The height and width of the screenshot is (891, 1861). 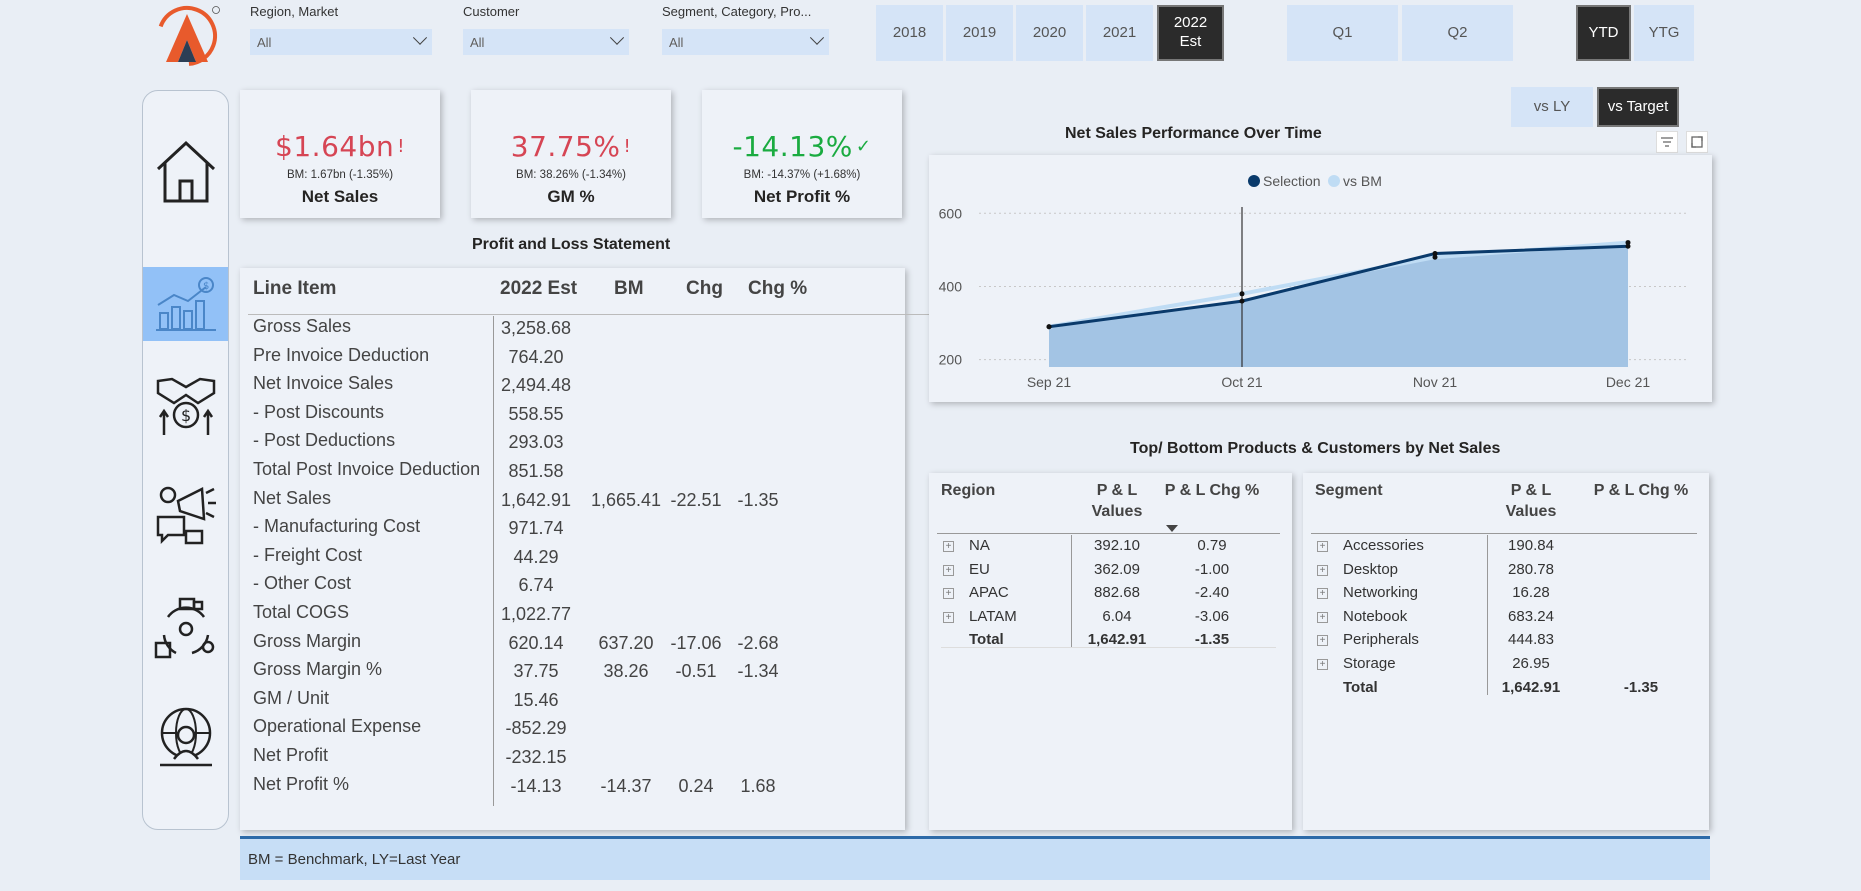 I want to click on pl-cell: 1,665.41, so click(x=626, y=499).